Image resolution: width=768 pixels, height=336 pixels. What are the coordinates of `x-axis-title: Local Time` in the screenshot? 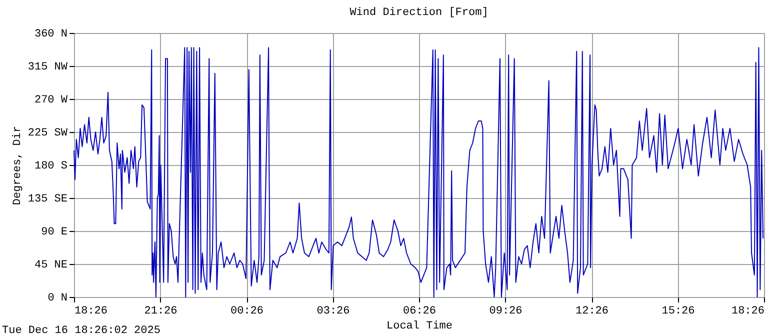 It's located at (419, 326).